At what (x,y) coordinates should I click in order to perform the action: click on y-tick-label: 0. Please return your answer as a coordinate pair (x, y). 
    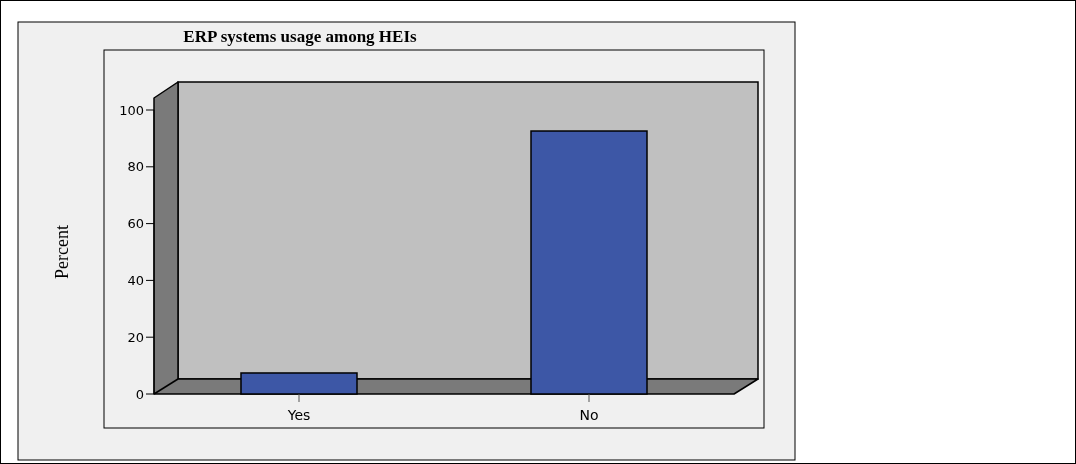
    Looking at the image, I should click on (139, 394).